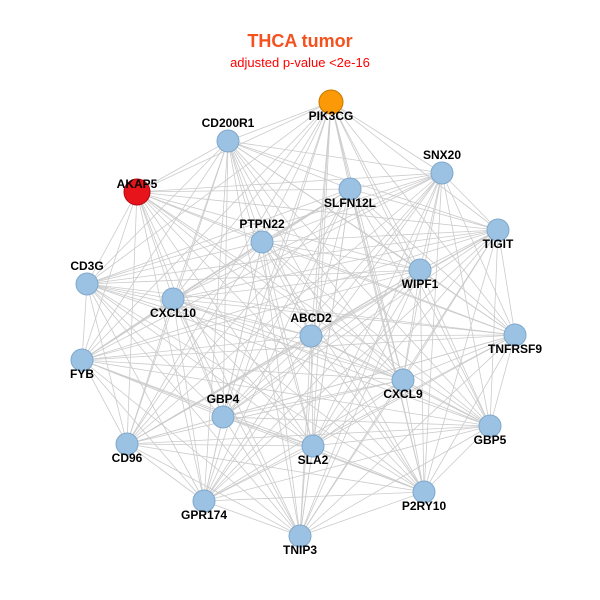 The image size is (600, 600). What do you see at coordinates (350, 203) in the screenshot?
I see `node-label-slfn12l: SLFN12L` at bounding box center [350, 203].